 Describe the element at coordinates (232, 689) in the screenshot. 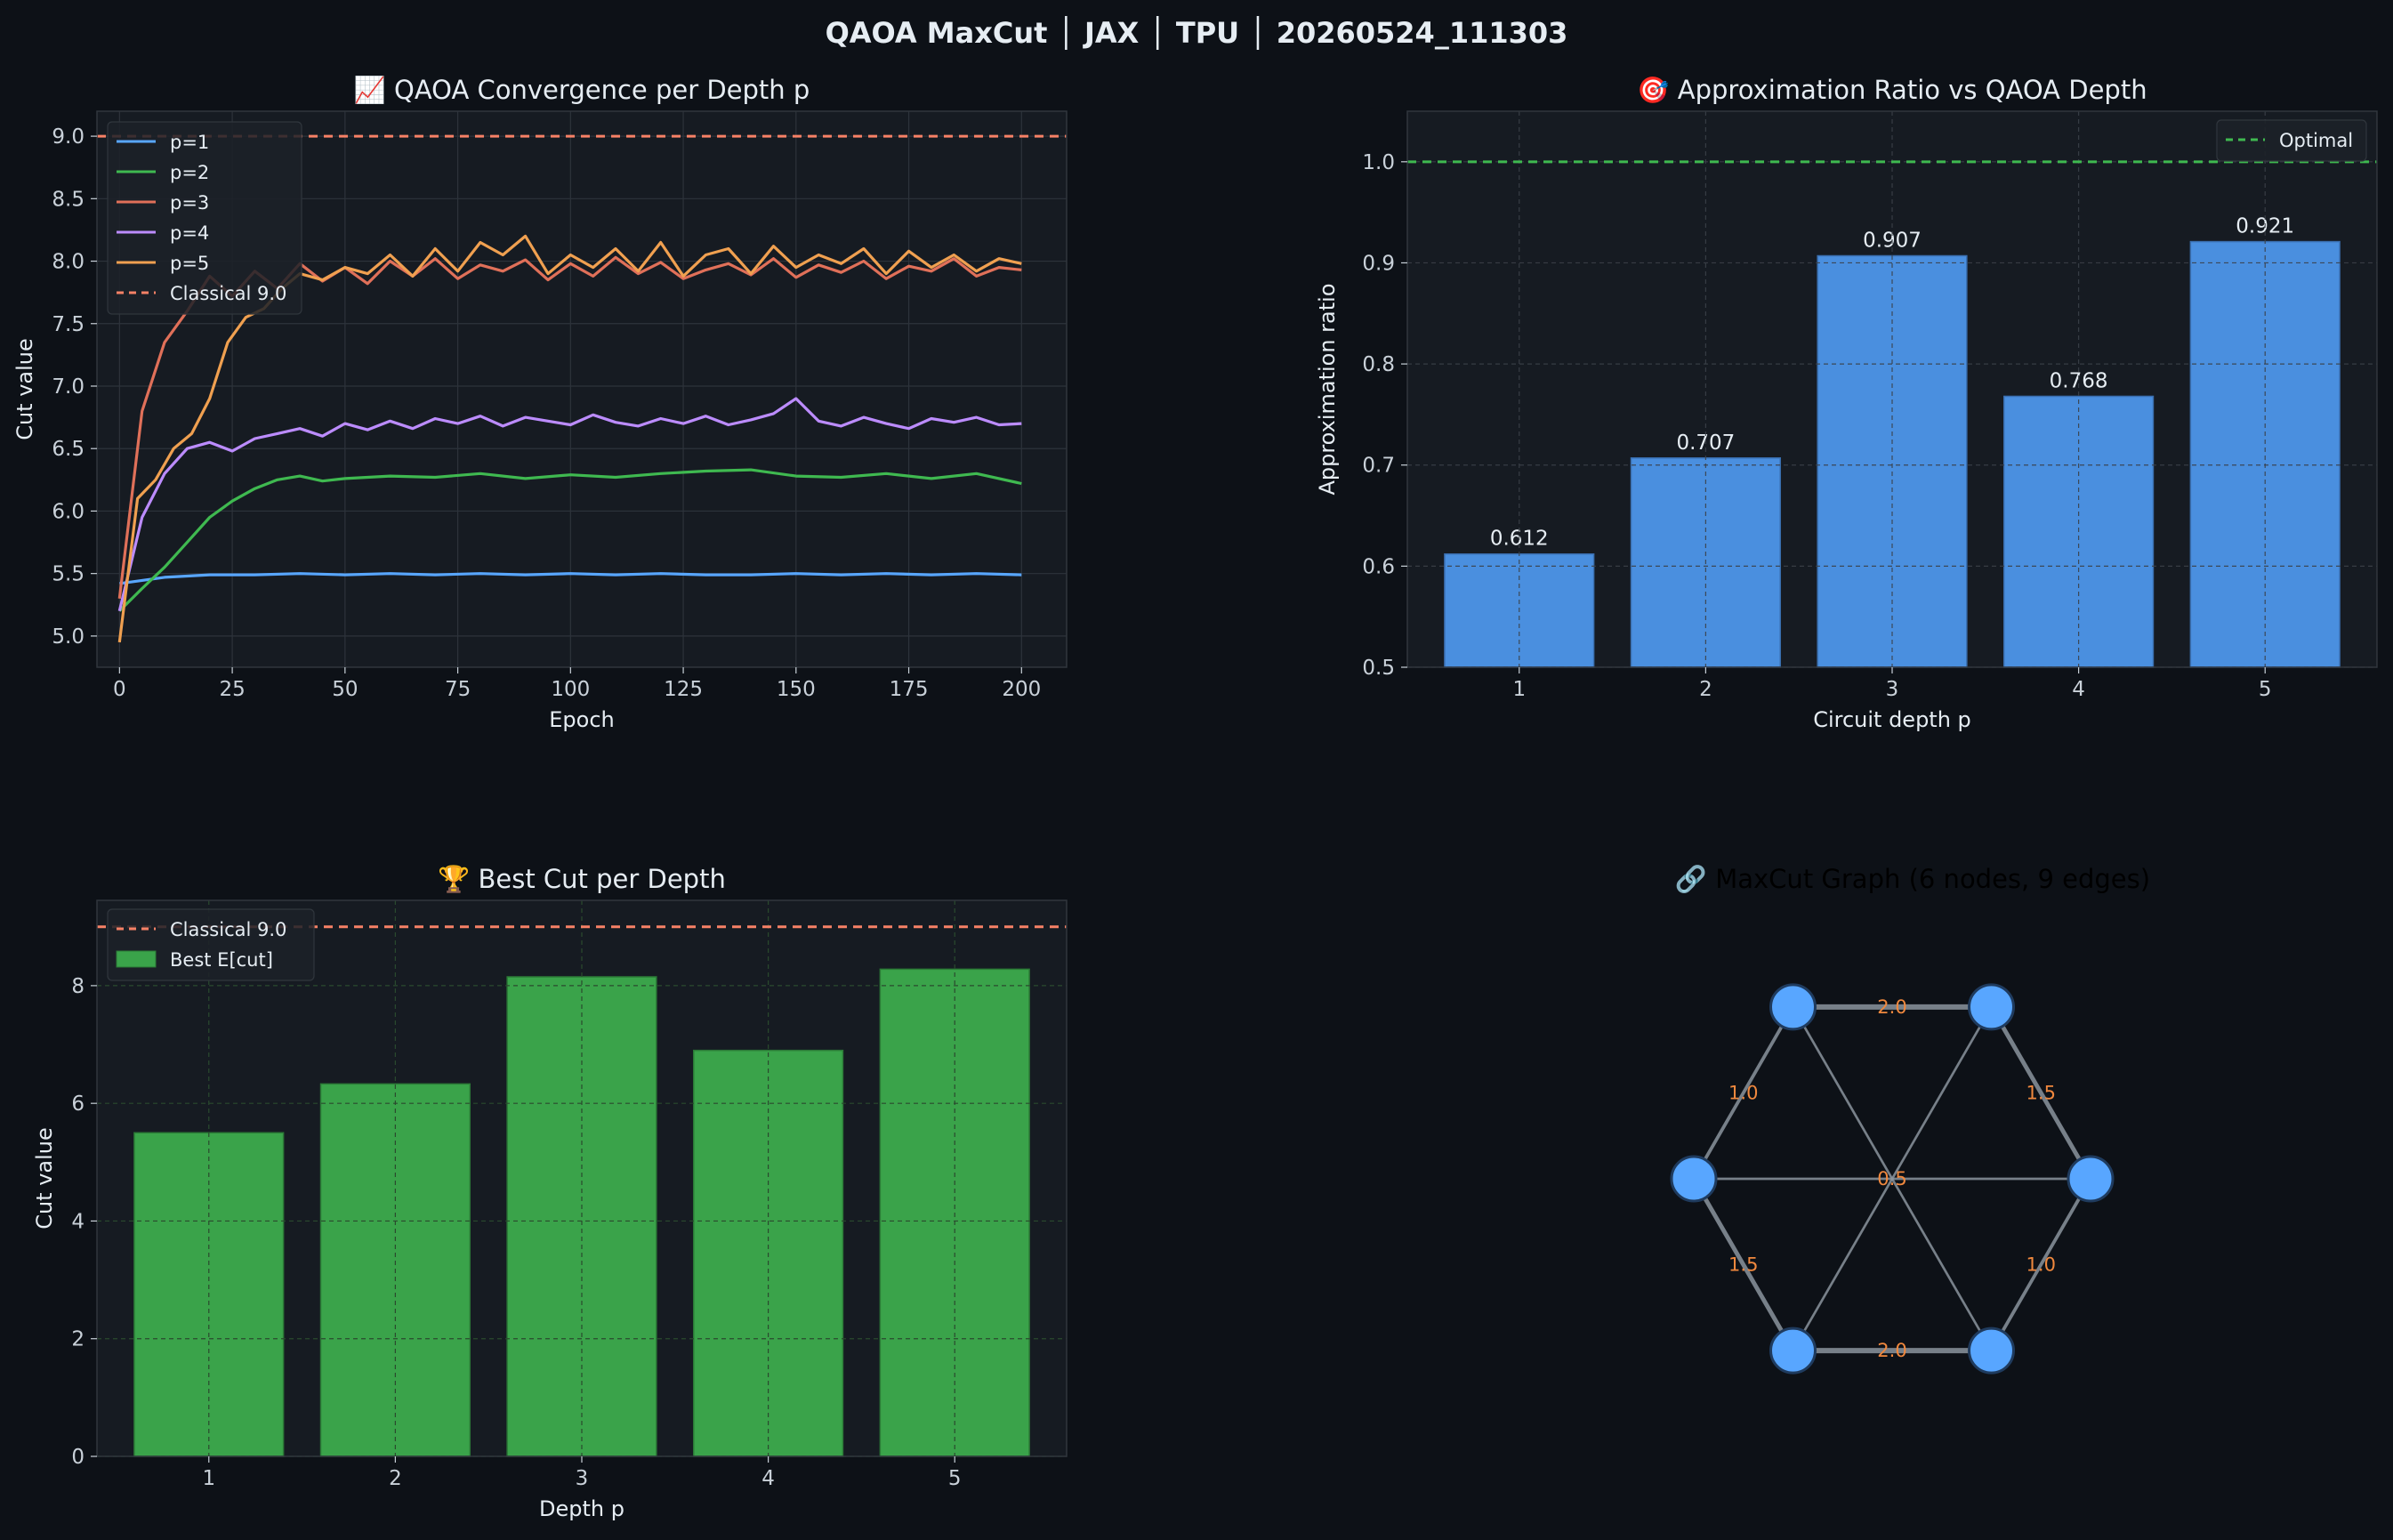

I see `x-tick-label: 25` at that location.